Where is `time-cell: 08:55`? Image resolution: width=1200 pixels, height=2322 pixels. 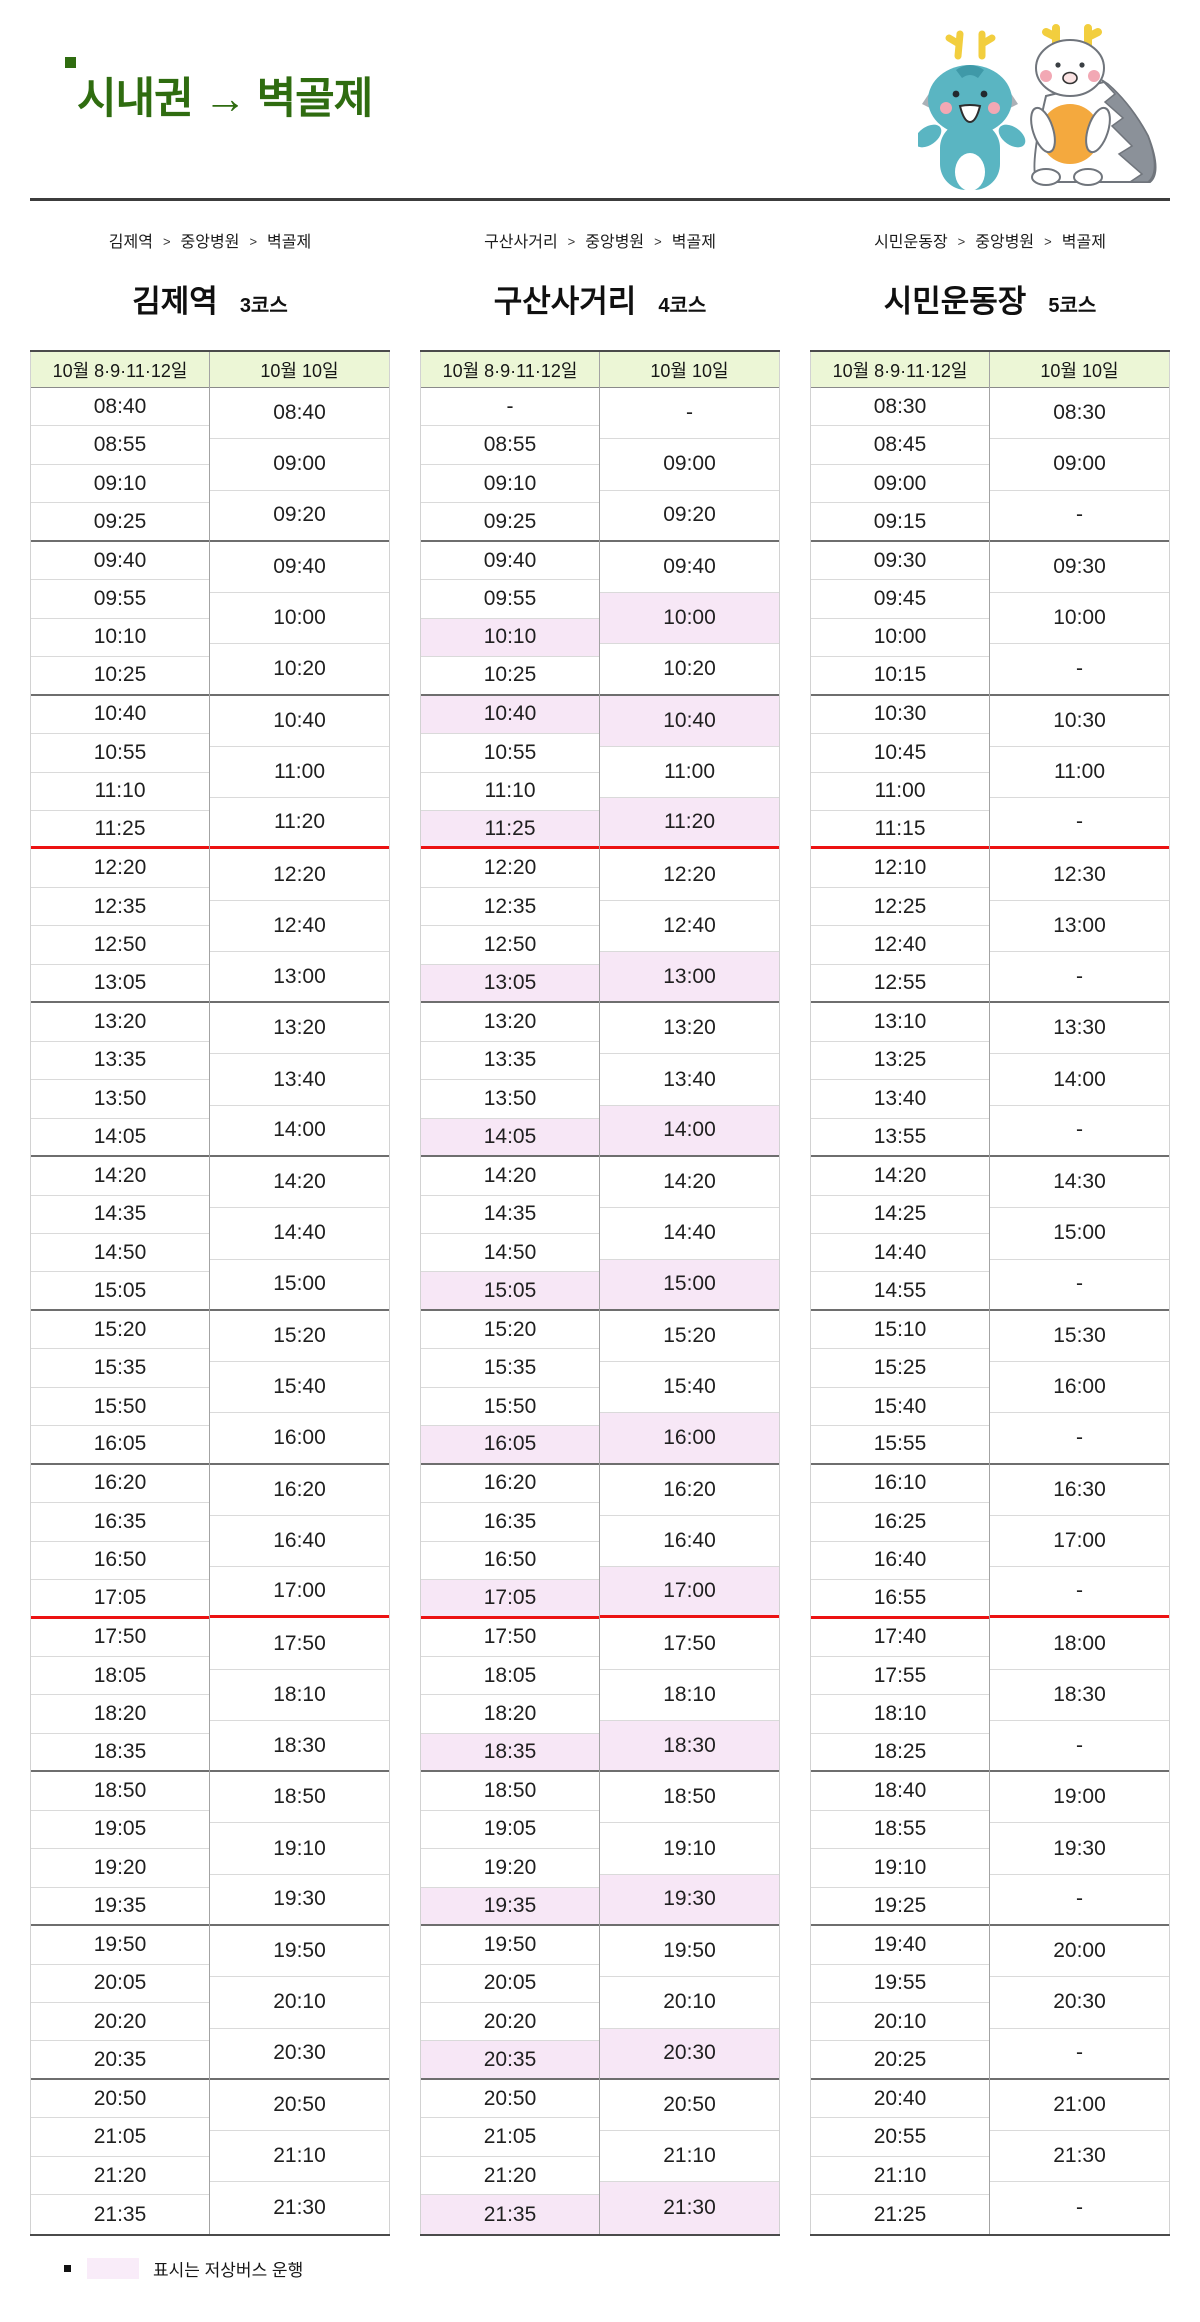 time-cell: 08:55 is located at coordinates (510, 445).